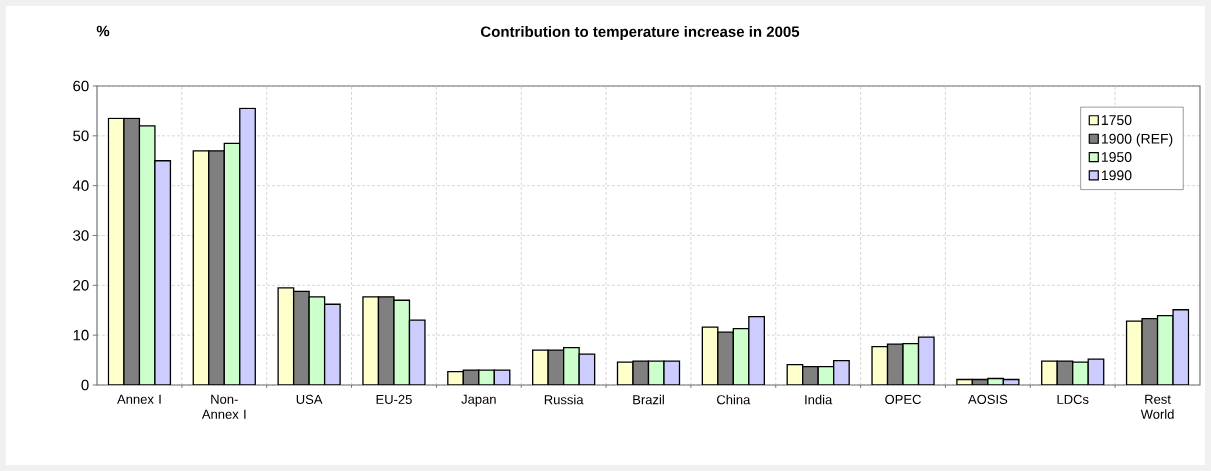 The image size is (1211, 471). Describe the element at coordinates (734, 399) in the screenshot. I see `x-tick-label: China` at that location.